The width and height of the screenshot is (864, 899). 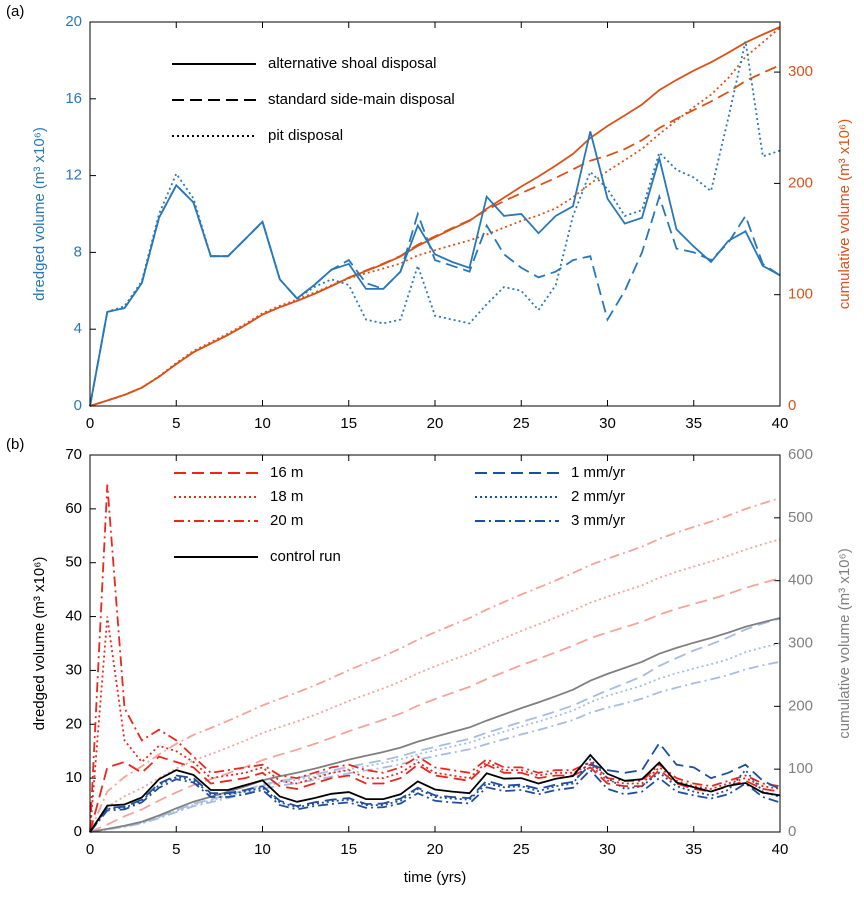 I want to click on legend-label: 3 mm/yr, so click(x=598, y=520).